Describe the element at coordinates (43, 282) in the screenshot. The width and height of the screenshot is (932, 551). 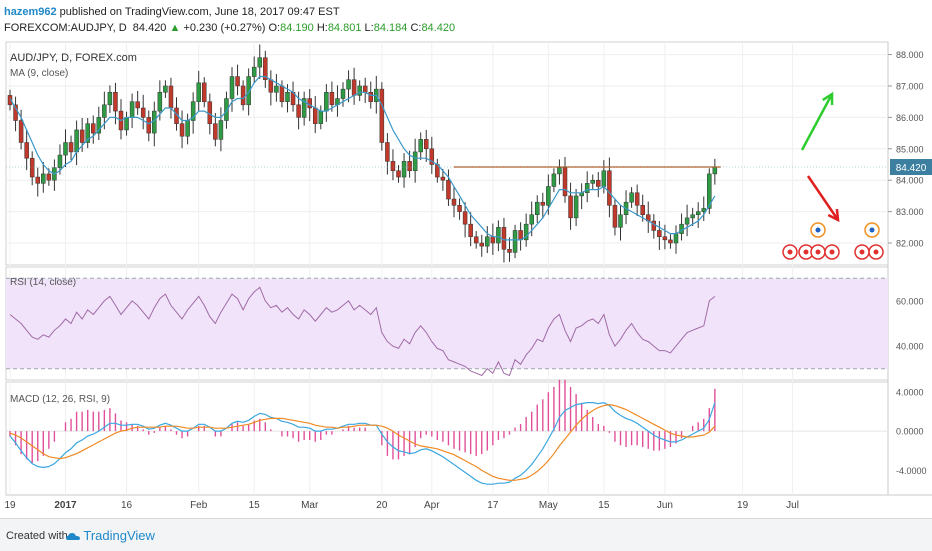
I see `rsi-legend: RSI (14, close)` at that location.